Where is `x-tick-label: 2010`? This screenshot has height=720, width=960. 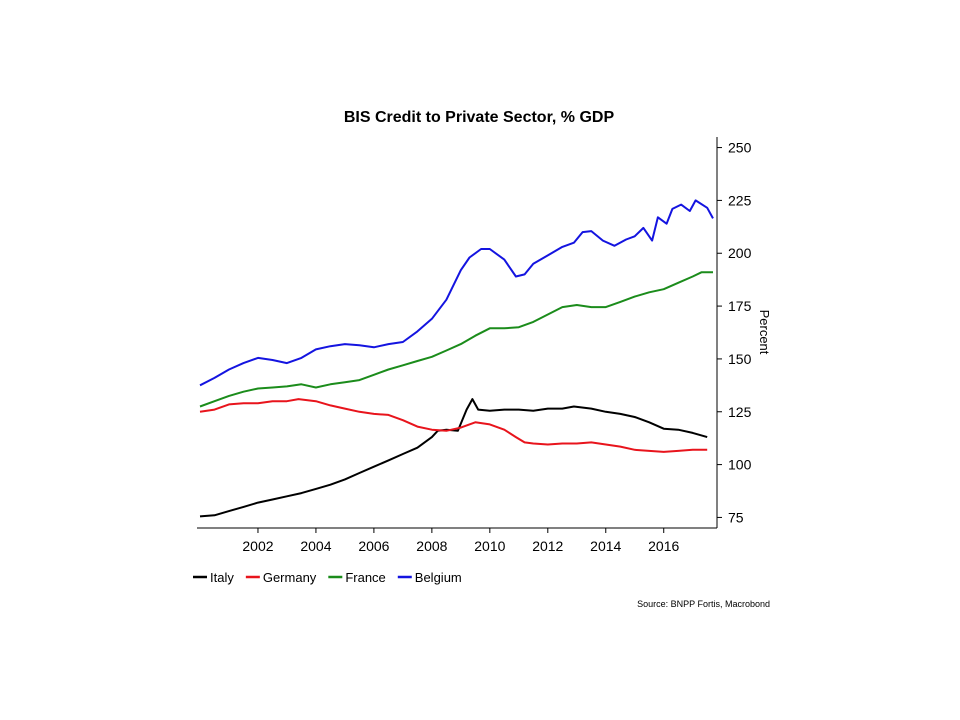 x-tick-label: 2010 is located at coordinates (489, 546).